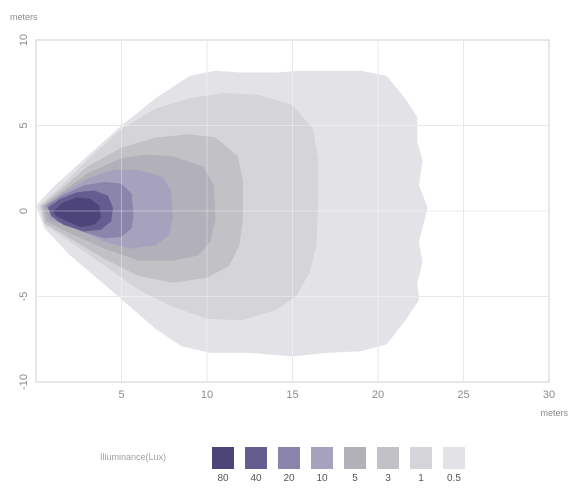 The height and width of the screenshot is (490, 569). What do you see at coordinates (322, 478) in the screenshot?
I see `legend-label: 10` at bounding box center [322, 478].